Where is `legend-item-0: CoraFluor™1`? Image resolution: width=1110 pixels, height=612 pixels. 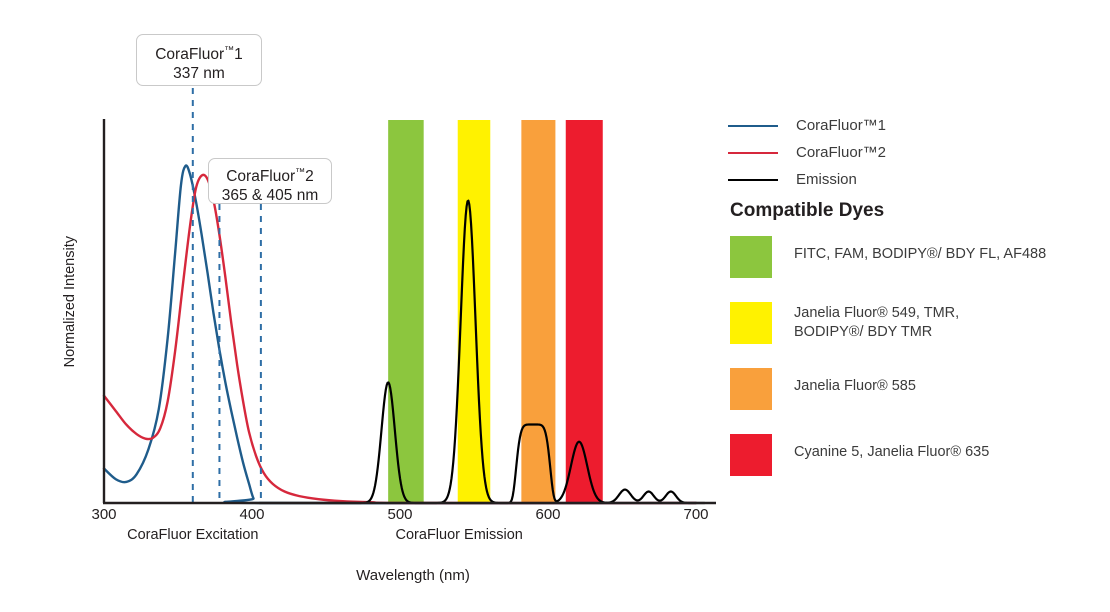 legend-item-0: CoraFluor™1 is located at coordinates (908, 125).